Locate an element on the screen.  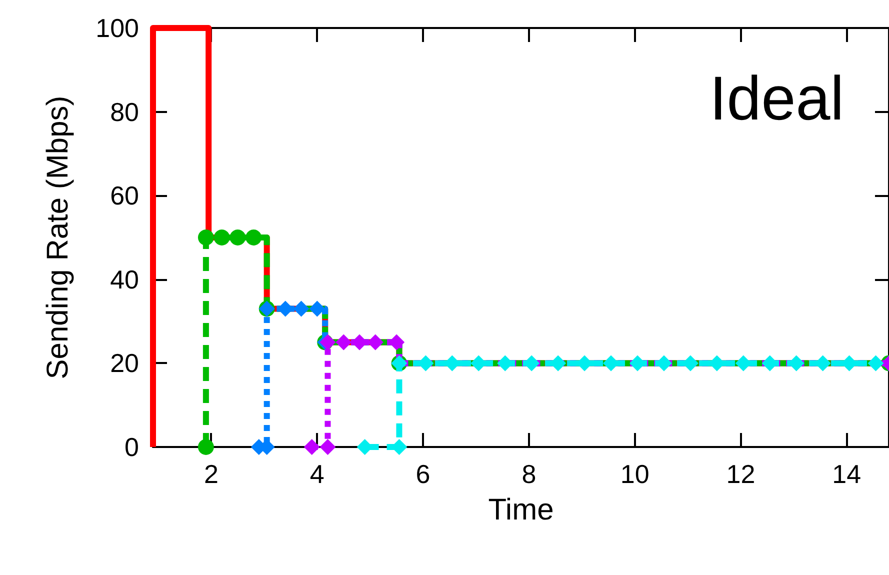
x-axis-title: Time is located at coordinates (521, 510).